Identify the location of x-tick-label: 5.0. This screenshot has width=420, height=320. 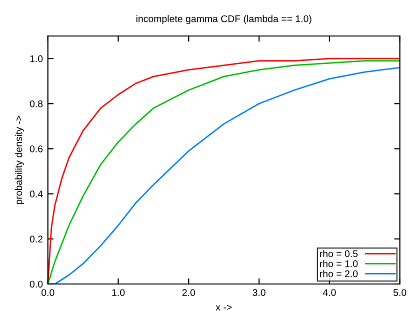
(399, 292).